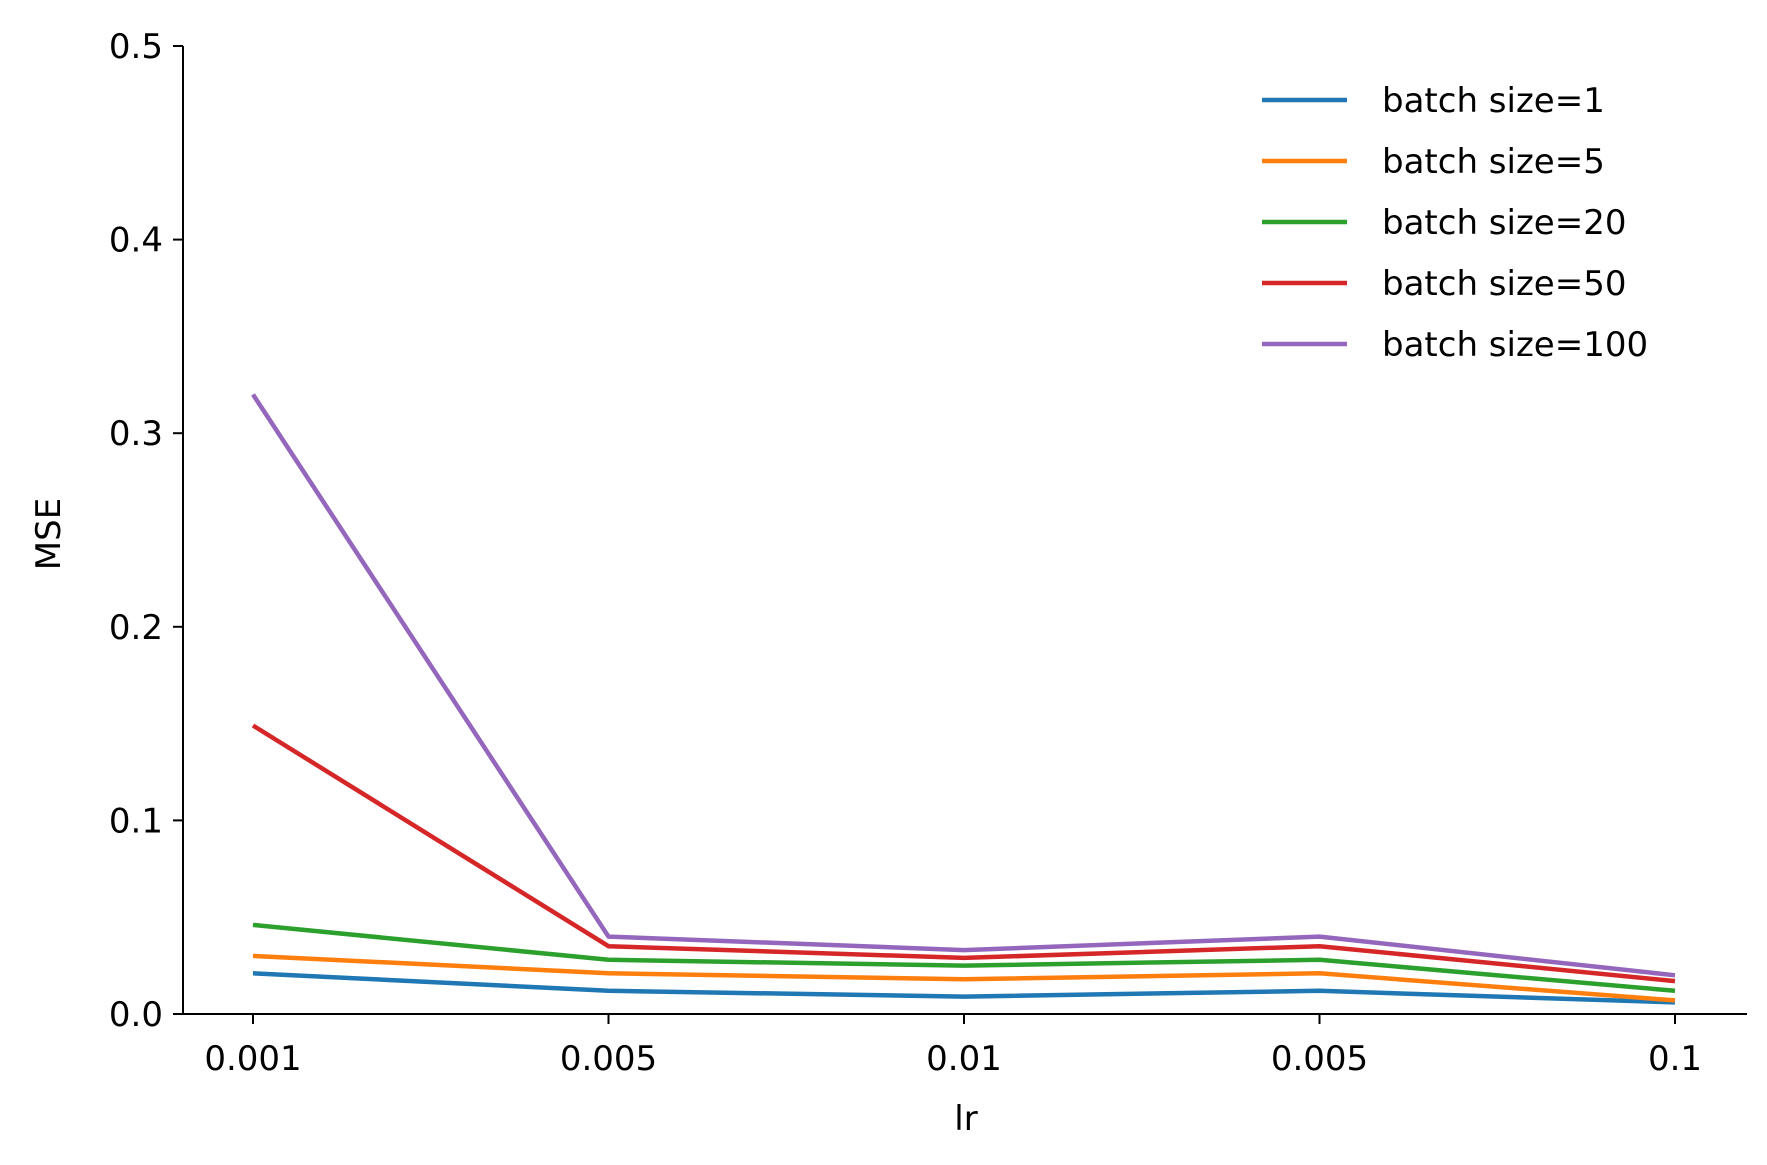  What do you see at coordinates (136, 821) in the screenshot?
I see `y-tick-label: 0.1` at bounding box center [136, 821].